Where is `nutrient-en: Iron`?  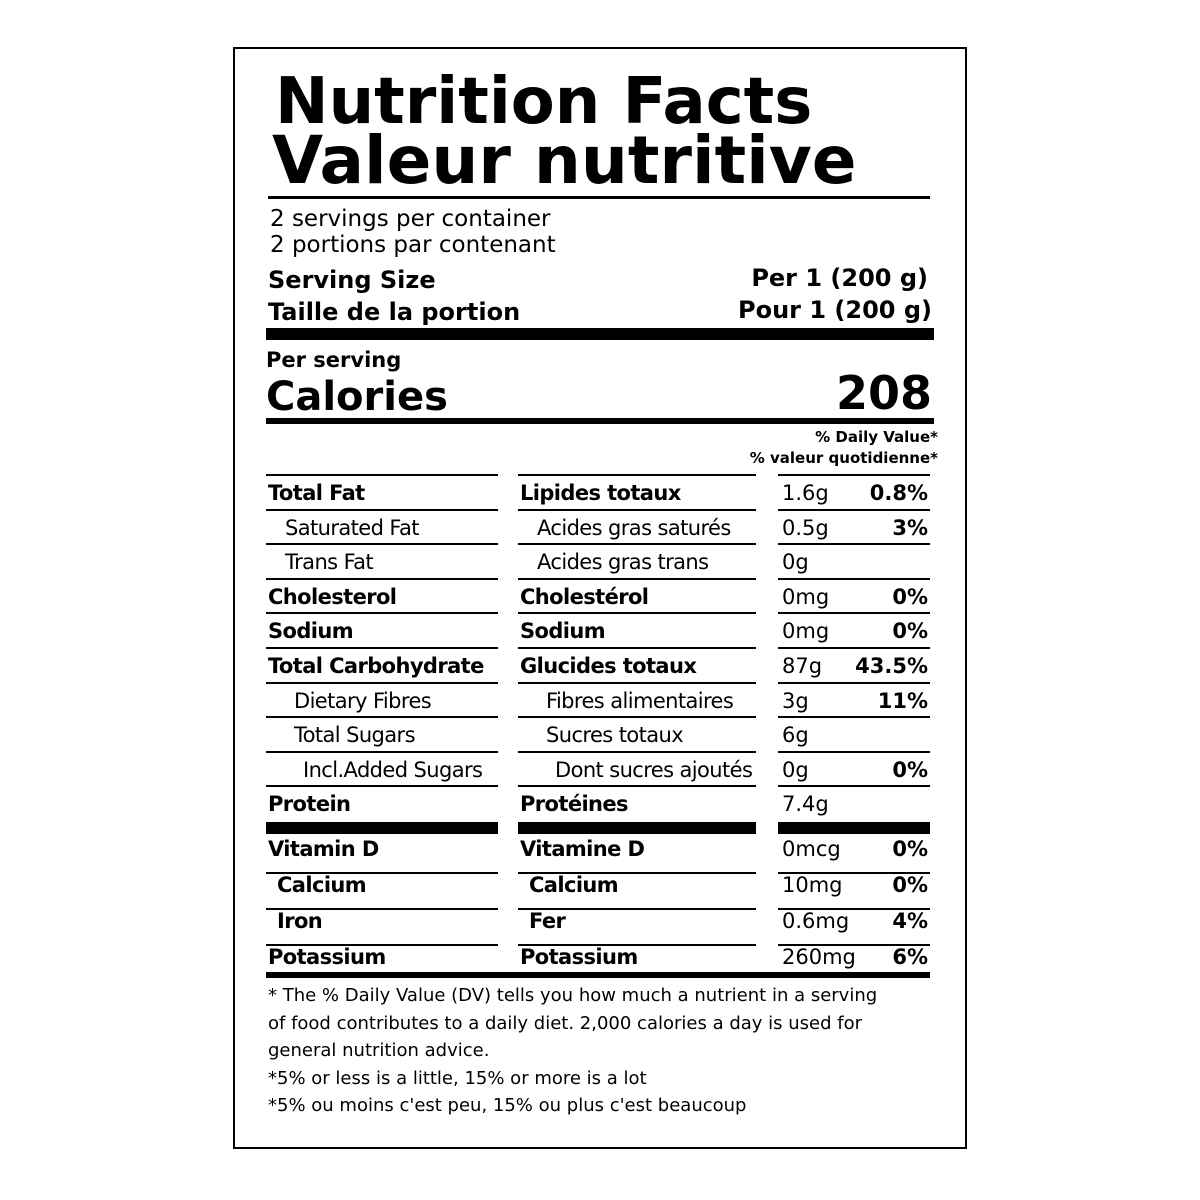
nutrient-en: Iron is located at coordinates (300, 921).